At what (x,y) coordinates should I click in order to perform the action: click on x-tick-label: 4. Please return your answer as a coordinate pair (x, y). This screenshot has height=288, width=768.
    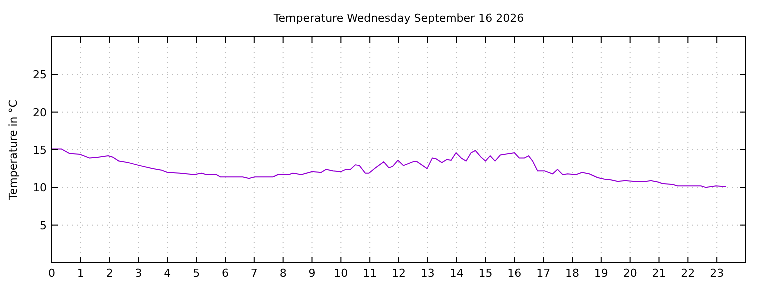
    Looking at the image, I should click on (168, 273).